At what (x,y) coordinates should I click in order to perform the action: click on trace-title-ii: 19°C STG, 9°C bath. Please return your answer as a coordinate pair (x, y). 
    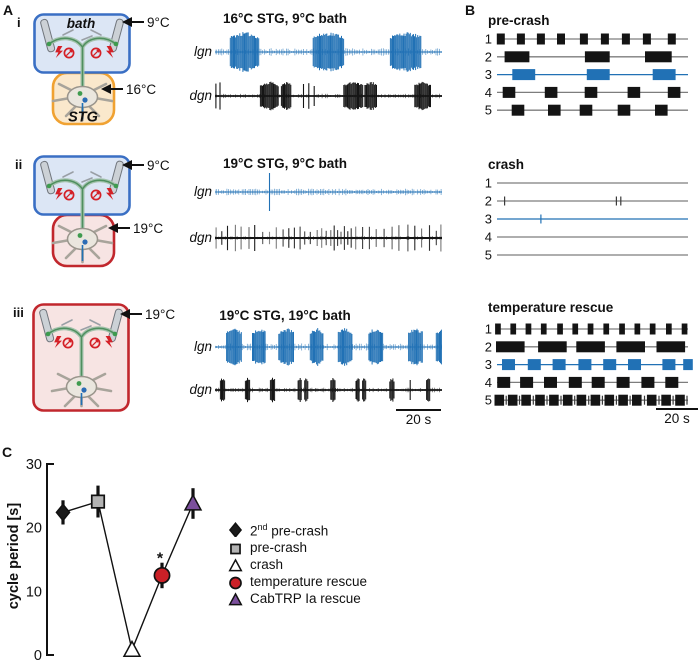
    Looking at the image, I should click on (285, 163).